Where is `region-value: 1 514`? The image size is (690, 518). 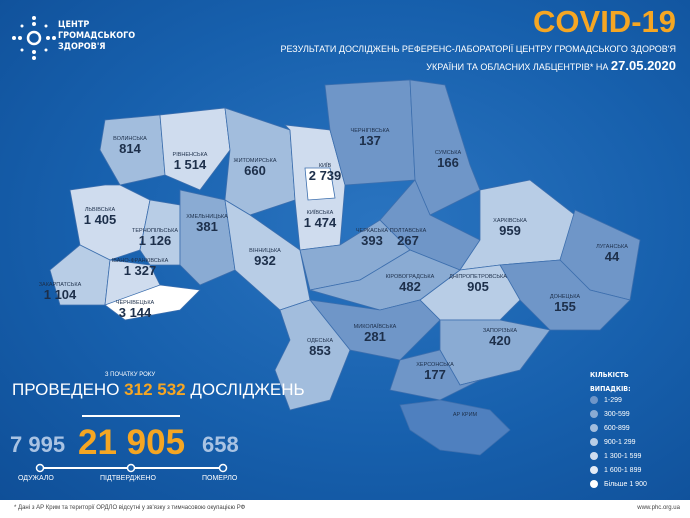 region-value: 1 514 is located at coordinates (190, 164).